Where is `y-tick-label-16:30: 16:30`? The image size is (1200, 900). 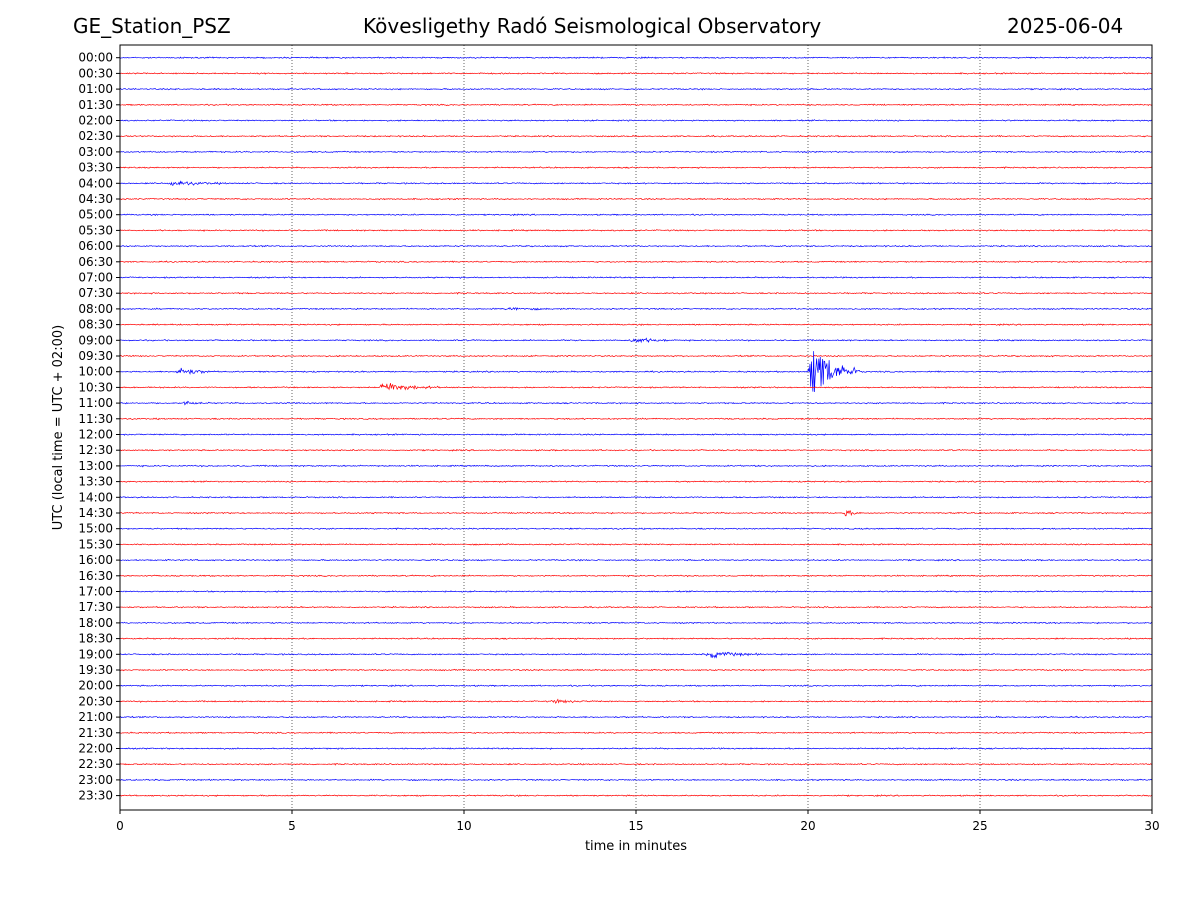
y-tick-label-16:30: 16:30 is located at coordinates (95, 576).